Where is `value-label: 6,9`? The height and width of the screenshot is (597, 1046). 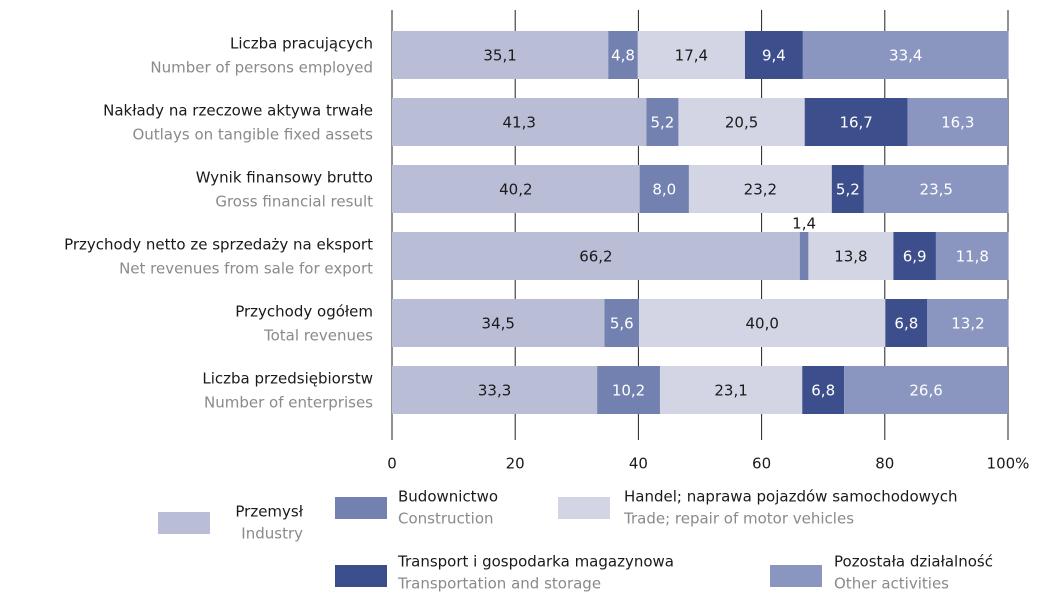
value-label: 6,9 is located at coordinates (915, 257).